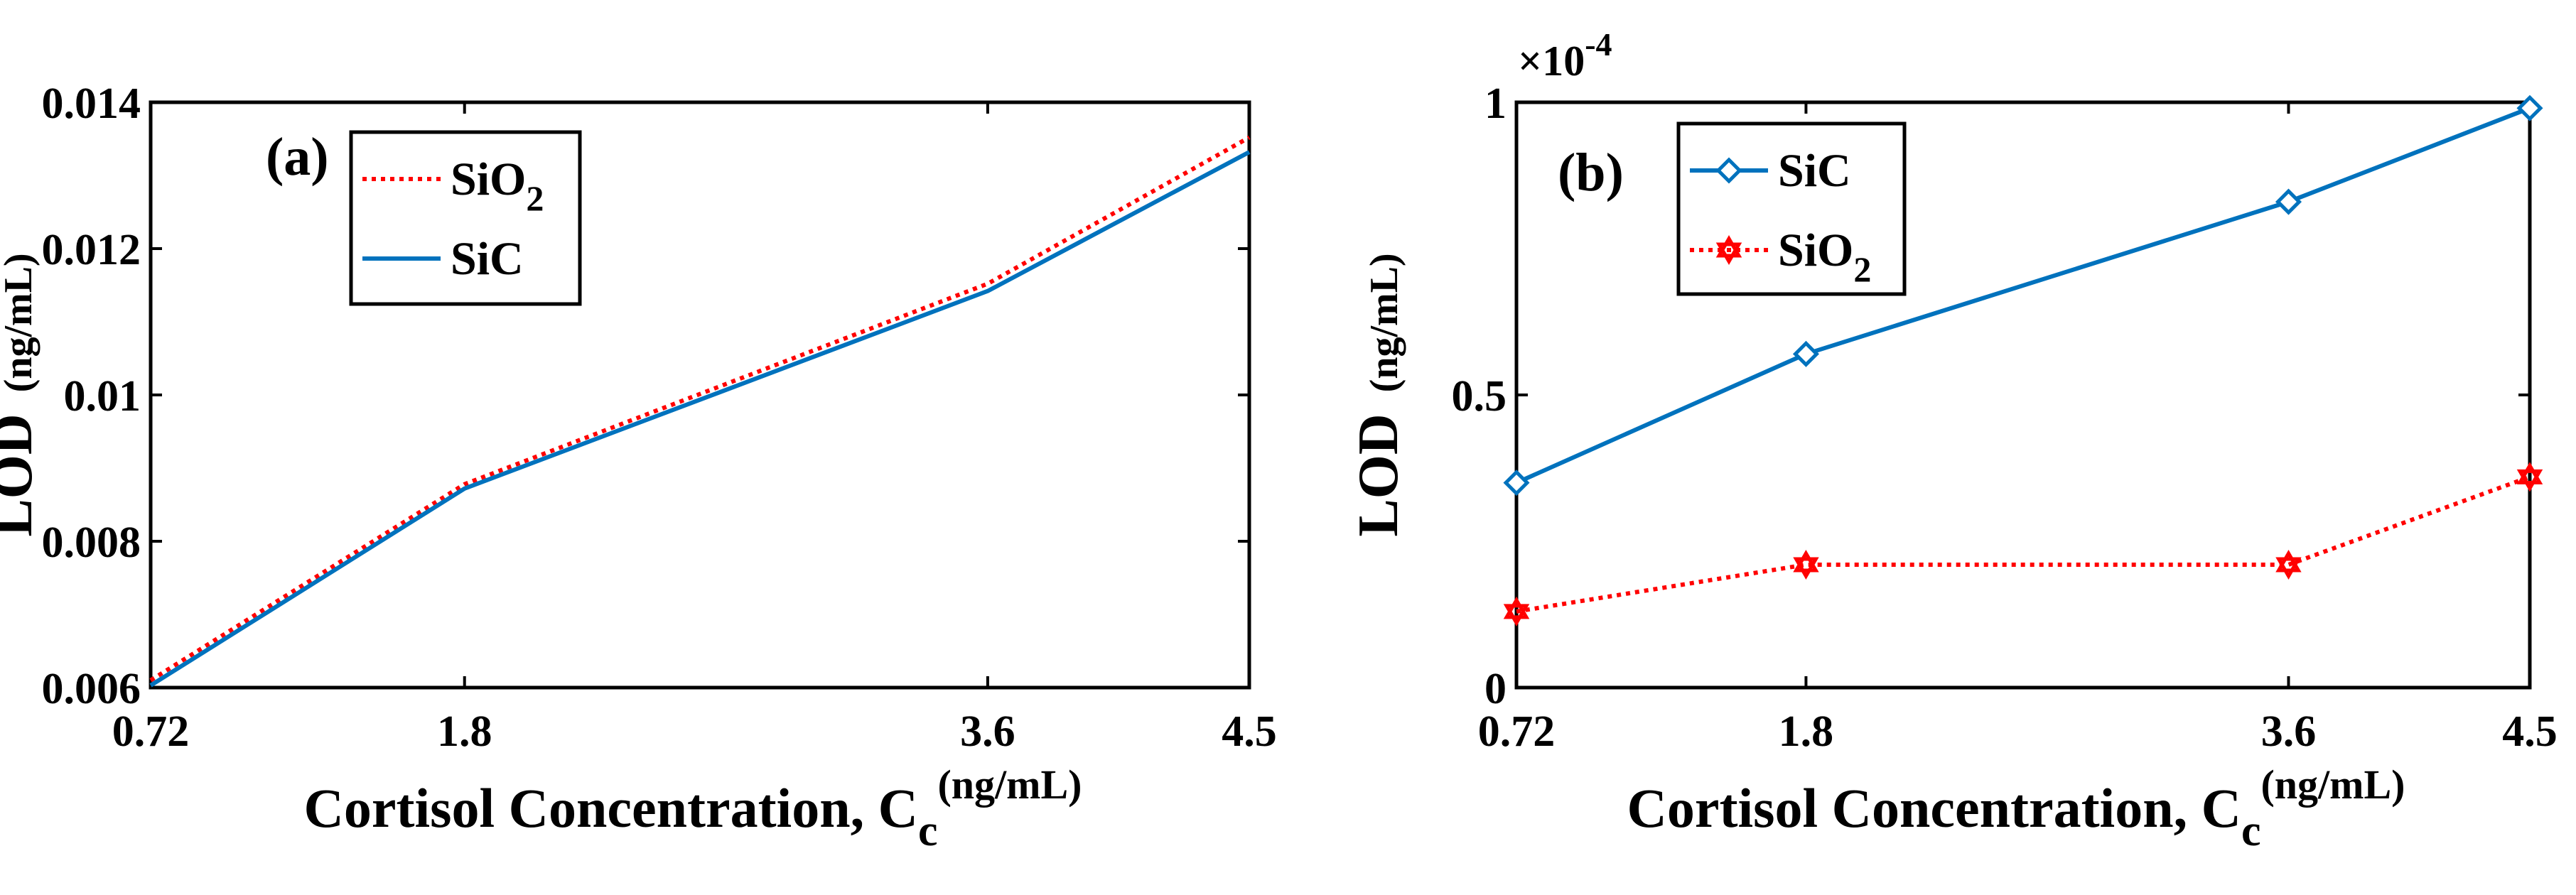 This screenshot has width=2576, height=895. Describe the element at coordinates (1591, 173) in the screenshot. I see `panel-label: (b)` at that location.